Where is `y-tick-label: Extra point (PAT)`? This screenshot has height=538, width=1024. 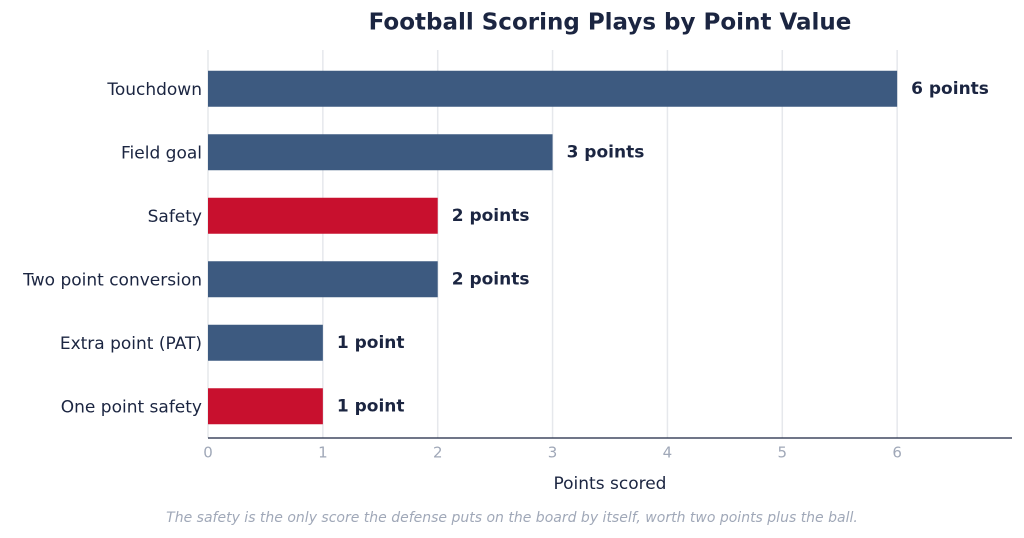 y-tick-label: Extra point (PAT) is located at coordinates (131, 344).